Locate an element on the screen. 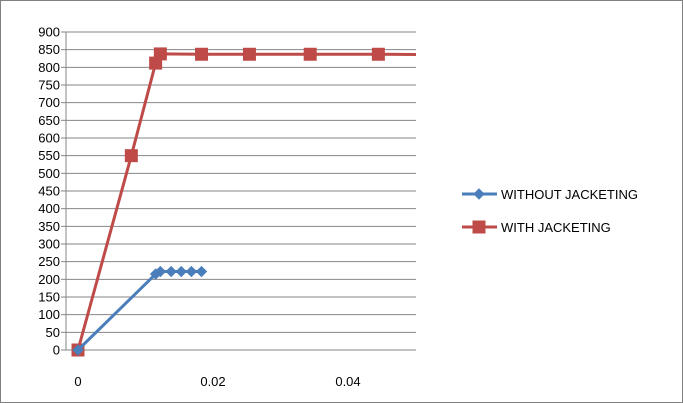 Image resolution: width=683 pixels, height=403 pixels. x-tick-labels: 0 0.02 0.04 is located at coordinates (217, 381).